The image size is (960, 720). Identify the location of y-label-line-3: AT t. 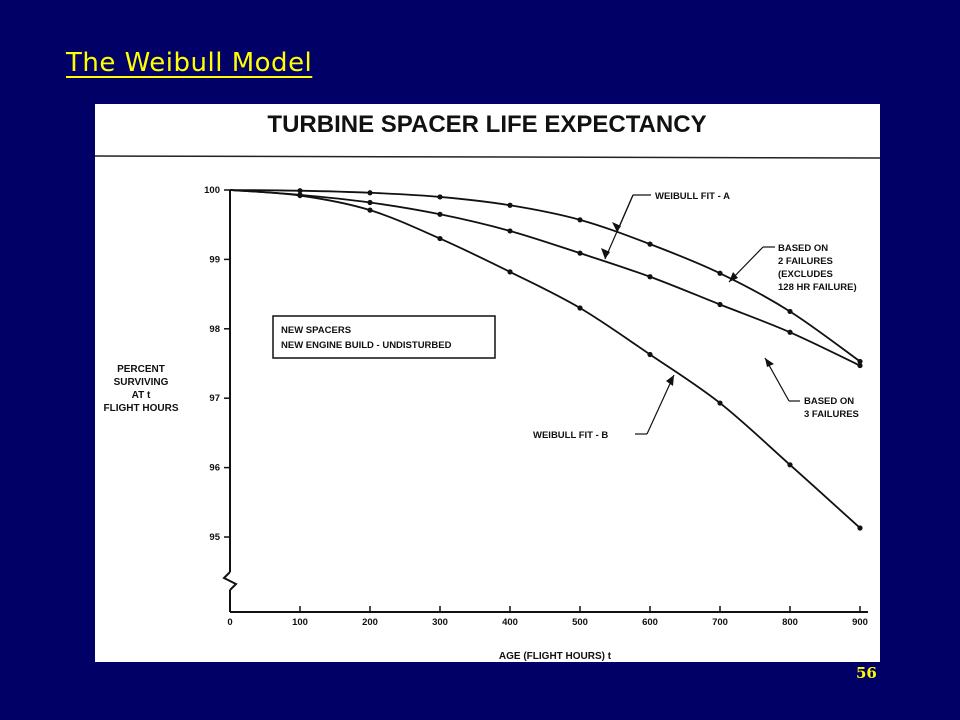
(141, 395).